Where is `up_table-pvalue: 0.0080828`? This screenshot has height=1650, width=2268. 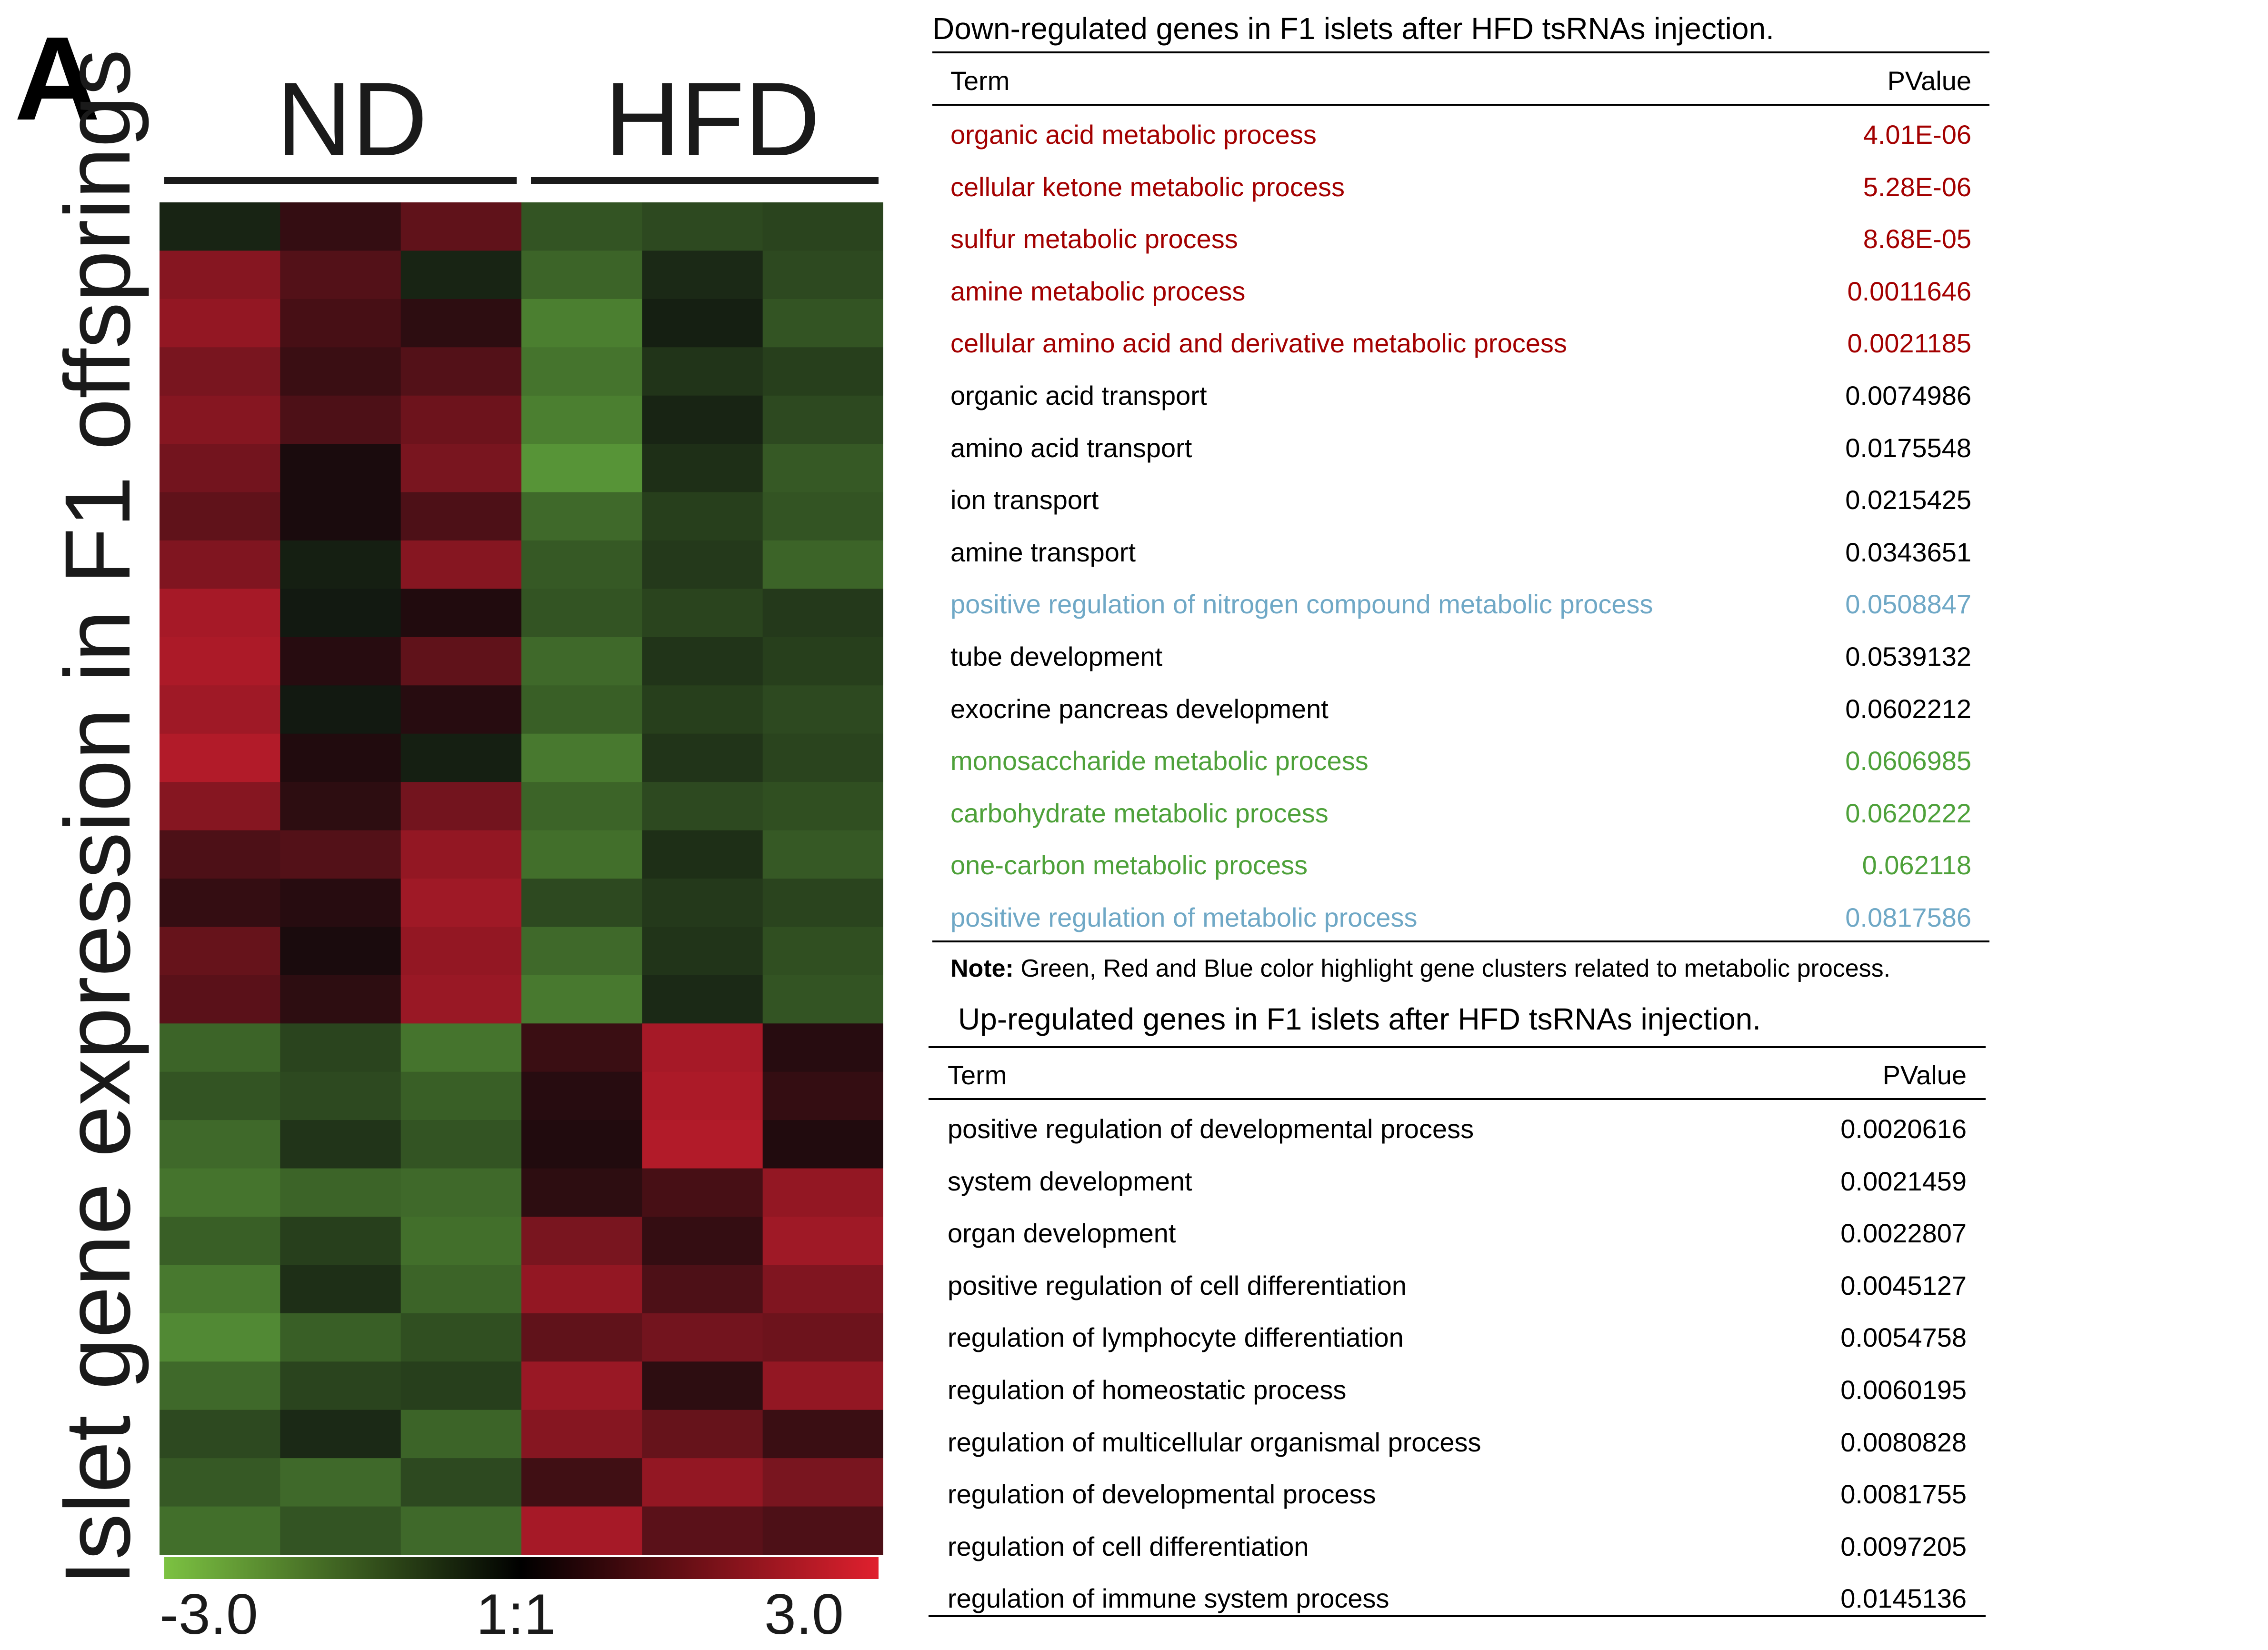 up_table-pvalue: 0.0080828 is located at coordinates (1903, 1442).